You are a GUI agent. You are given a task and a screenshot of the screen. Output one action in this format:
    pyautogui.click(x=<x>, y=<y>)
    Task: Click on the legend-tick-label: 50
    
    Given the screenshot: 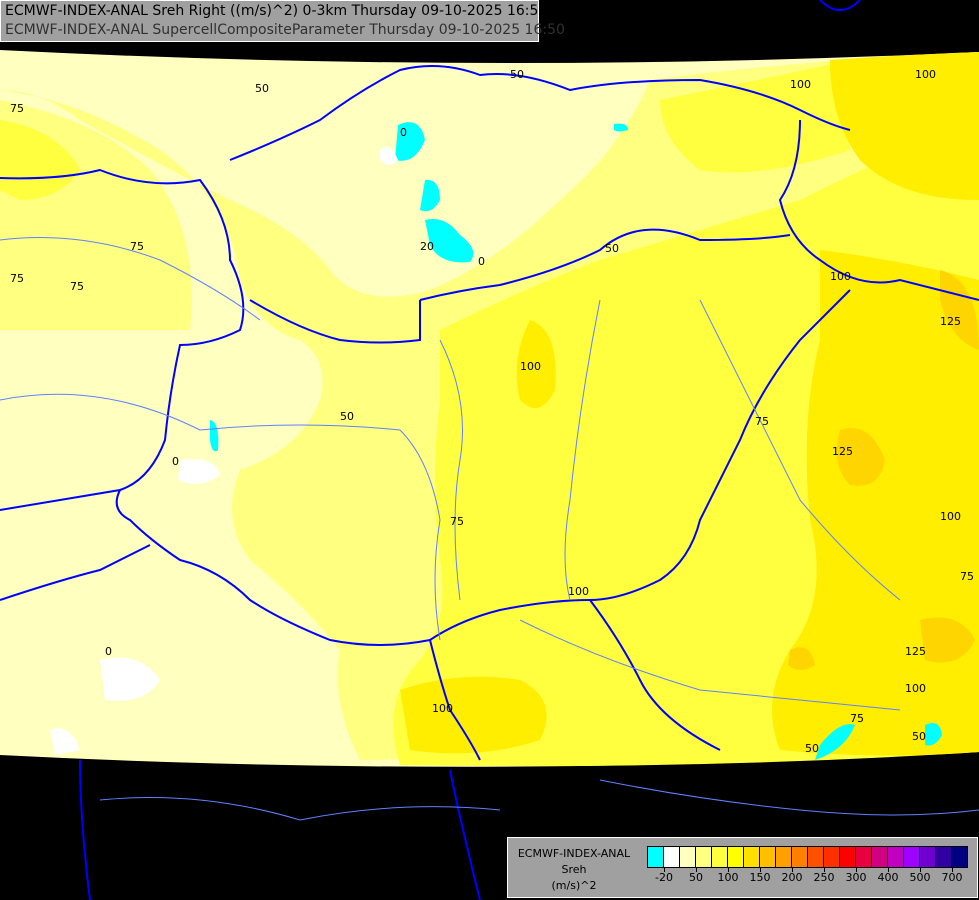 What is the action you would take?
    pyautogui.click(x=696, y=877)
    